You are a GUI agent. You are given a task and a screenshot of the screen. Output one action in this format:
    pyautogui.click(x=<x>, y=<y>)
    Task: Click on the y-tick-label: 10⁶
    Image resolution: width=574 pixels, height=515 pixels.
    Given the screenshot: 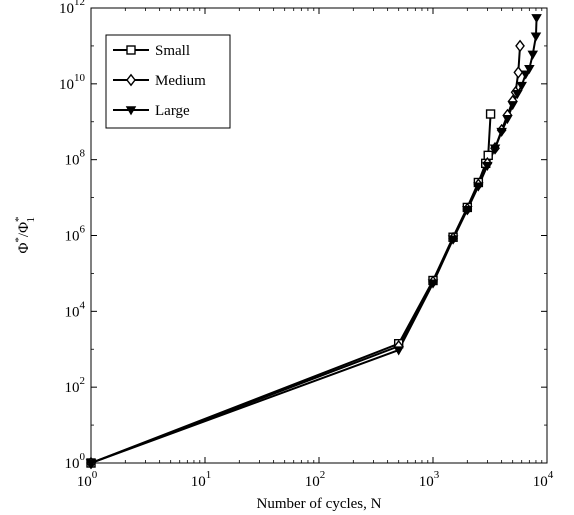 What is the action you would take?
    pyautogui.click(x=75, y=234)
    